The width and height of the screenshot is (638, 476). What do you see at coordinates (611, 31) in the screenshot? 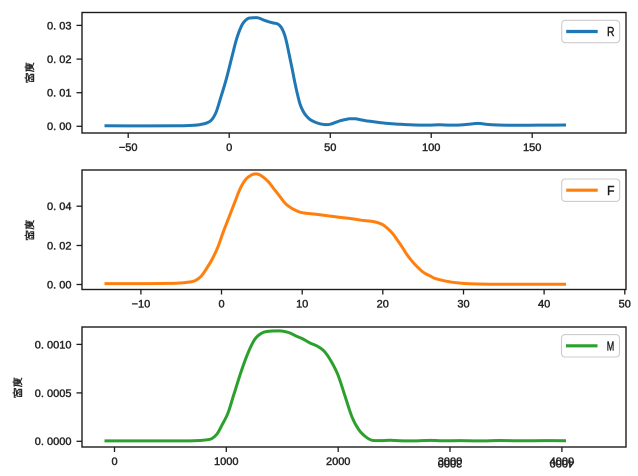
I see `svg-text: R` at bounding box center [611, 31].